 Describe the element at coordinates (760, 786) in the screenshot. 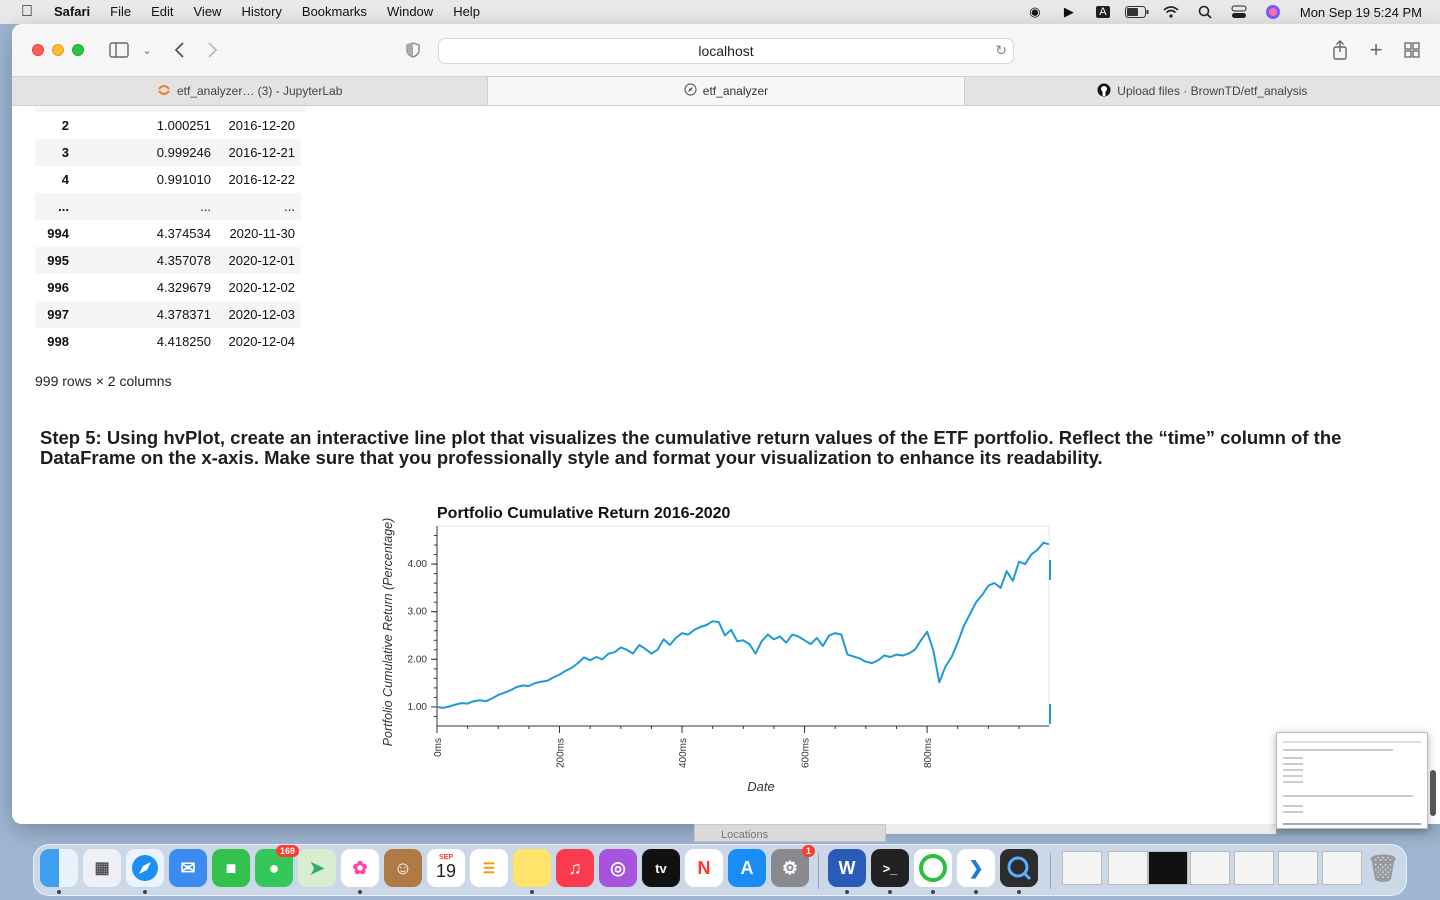

I see `x-axis-label: Date` at that location.